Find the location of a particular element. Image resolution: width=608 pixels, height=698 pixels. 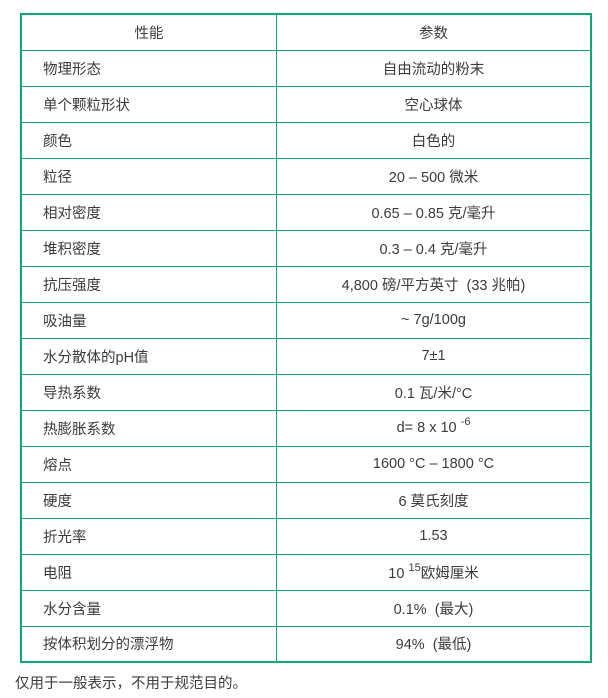

value-cell: 94% (最低) is located at coordinates (434, 644).